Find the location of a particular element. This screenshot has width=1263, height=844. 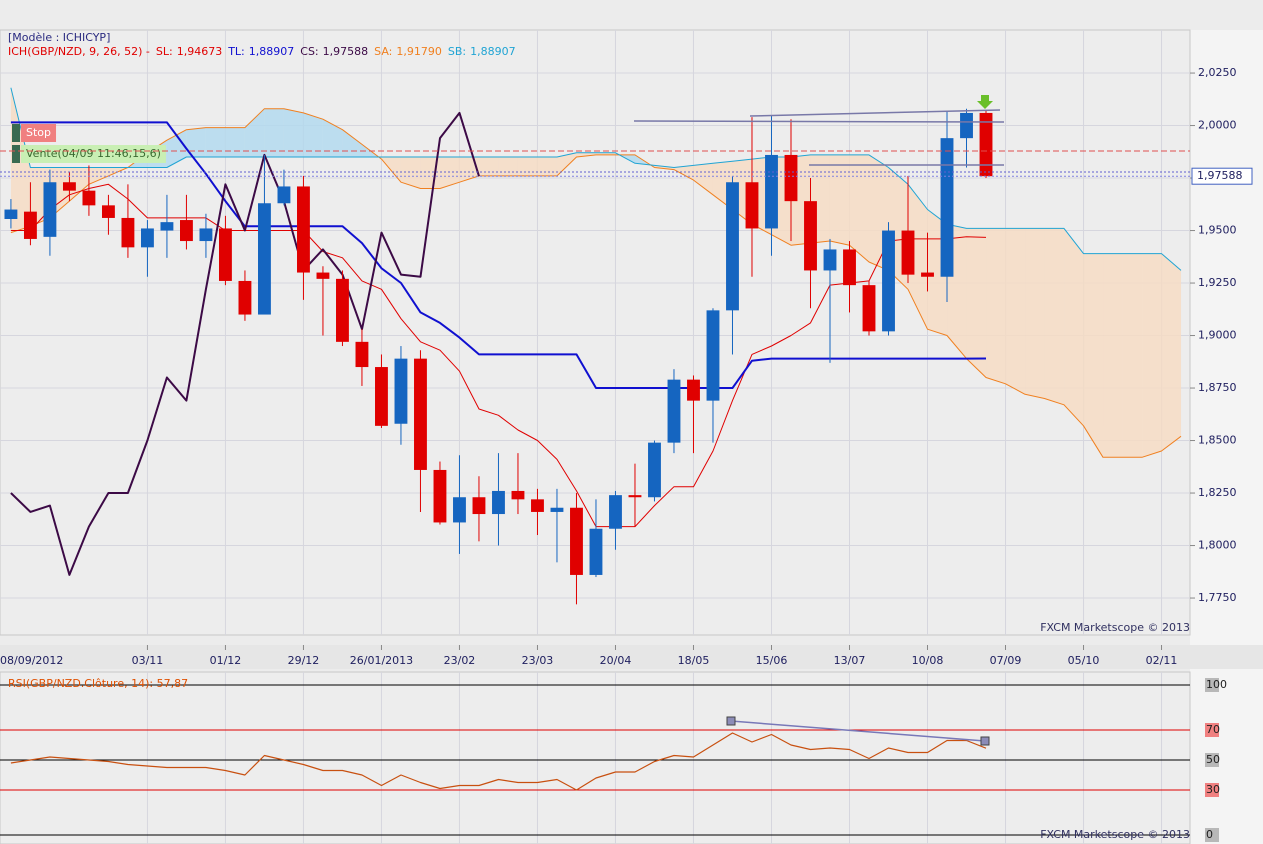

trend-line is located at coordinates (819, 121).